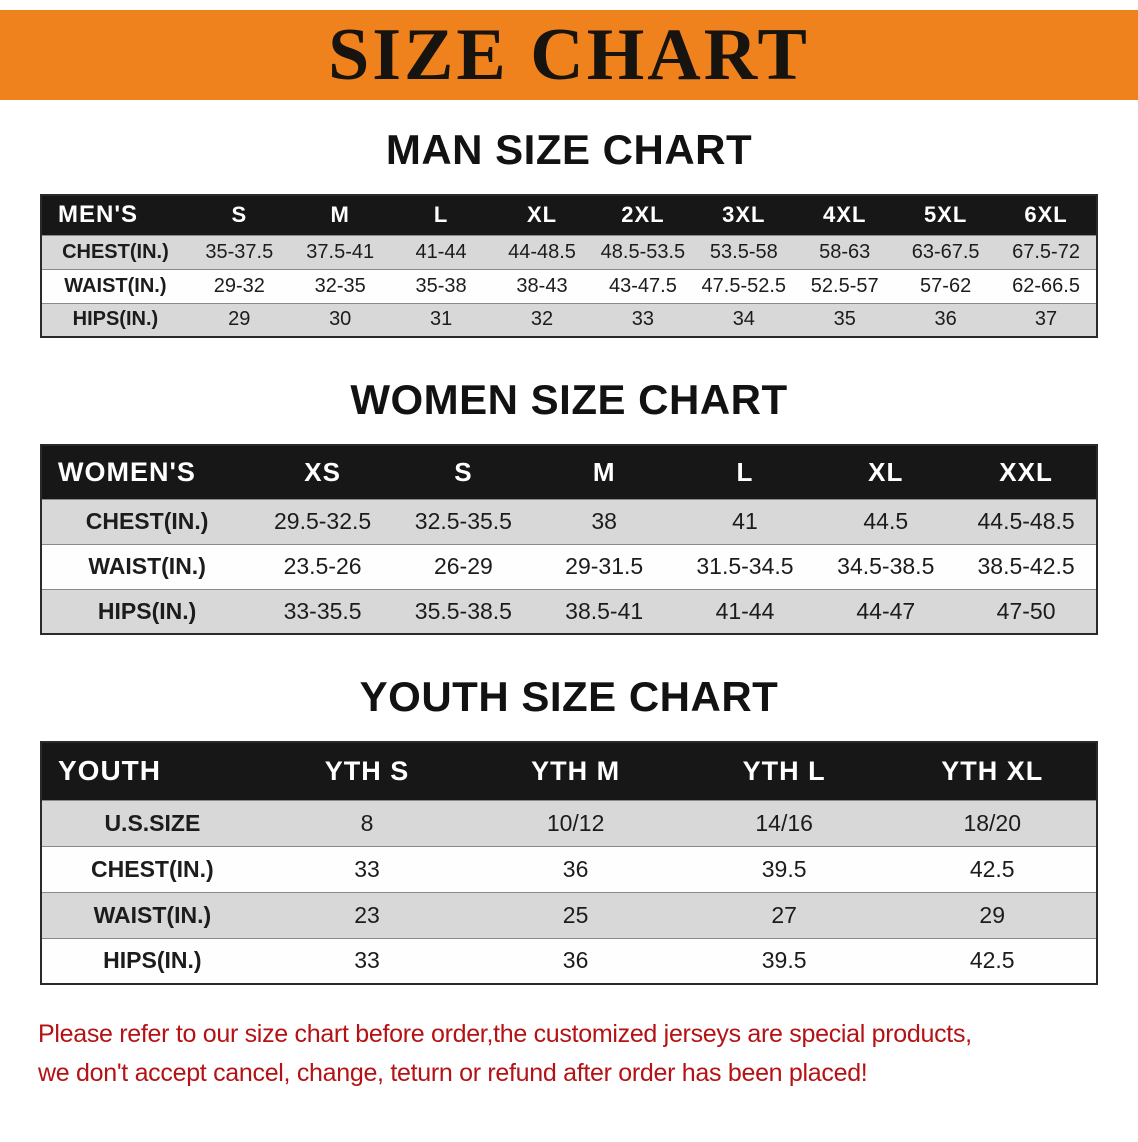  I want to click on table-title-cell: YOUTH, so click(109, 771).